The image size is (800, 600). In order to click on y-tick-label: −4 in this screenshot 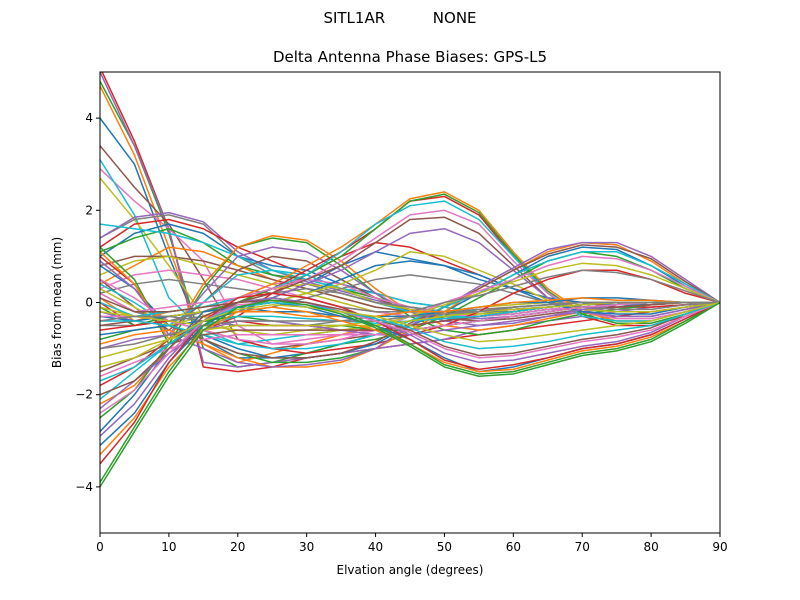, I will do `click(84, 487)`.